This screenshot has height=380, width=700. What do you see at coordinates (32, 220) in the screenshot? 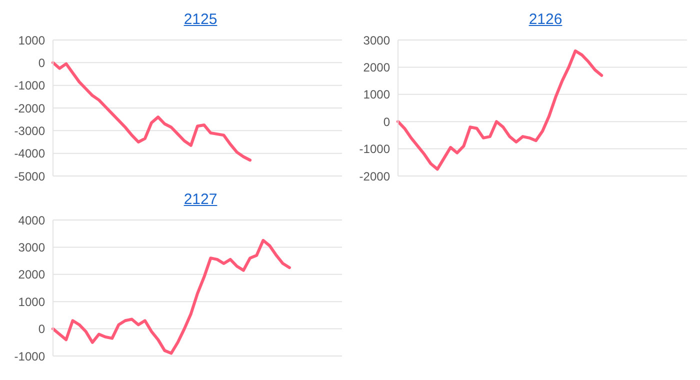
I see `y-tick-label: 4000` at bounding box center [32, 220].